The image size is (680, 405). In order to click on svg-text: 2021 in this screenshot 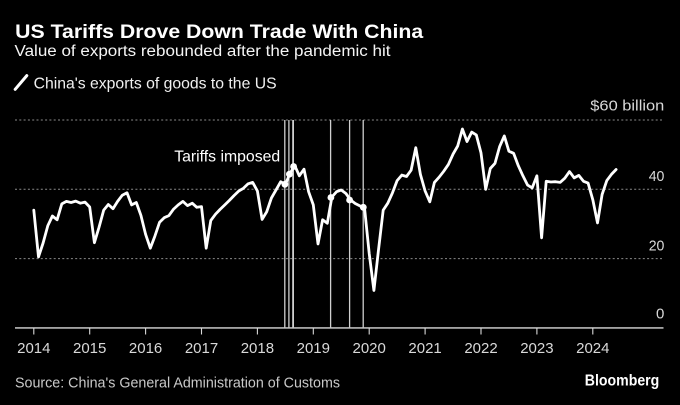, I will do `click(424, 348)`.